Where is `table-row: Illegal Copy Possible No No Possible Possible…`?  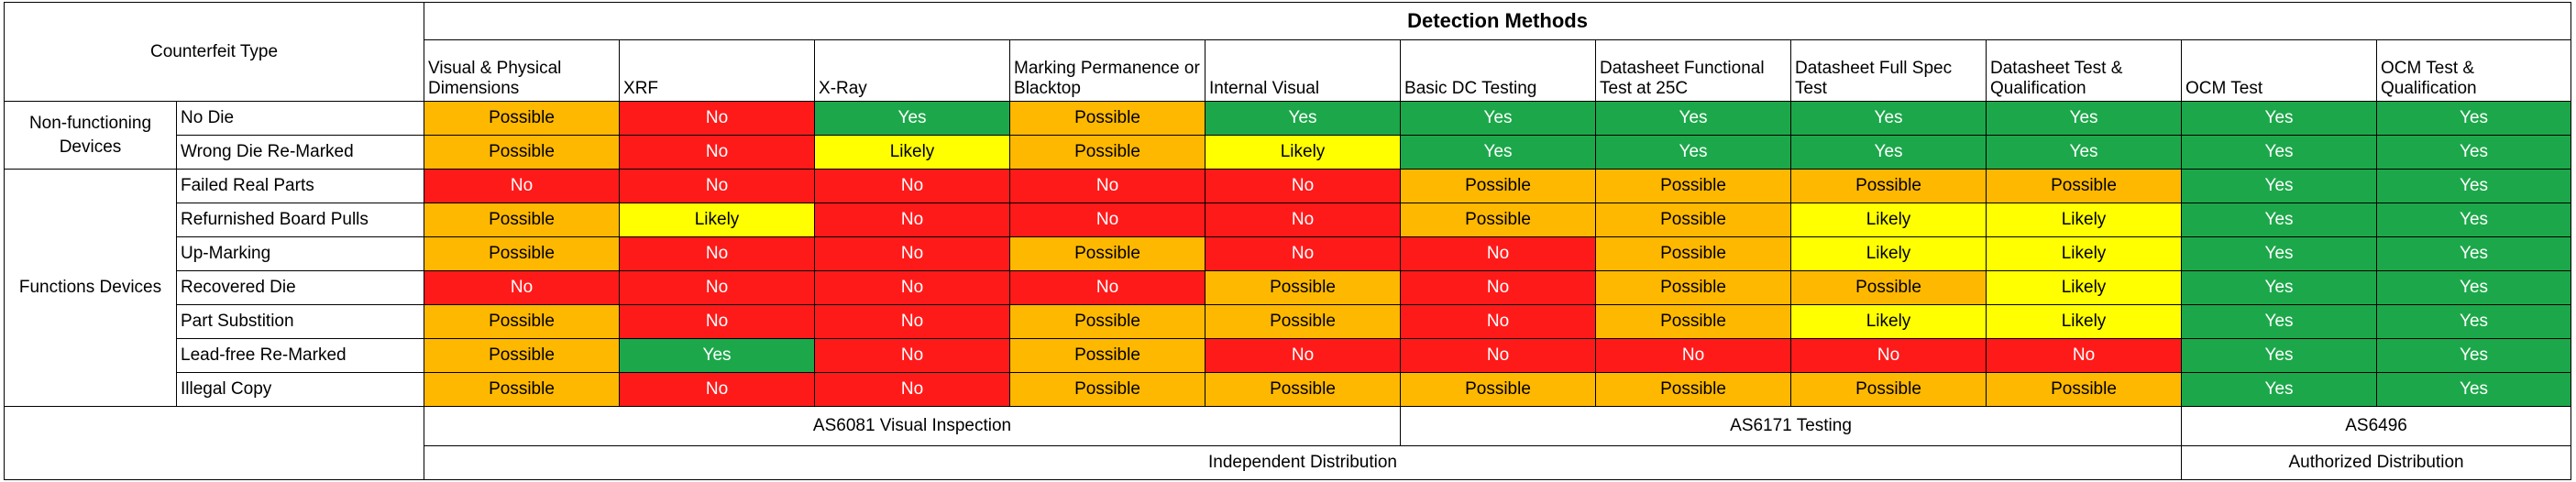 table-row: Illegal Copy Possible No No Possible Possible… is located at coordinates (1288, 389).